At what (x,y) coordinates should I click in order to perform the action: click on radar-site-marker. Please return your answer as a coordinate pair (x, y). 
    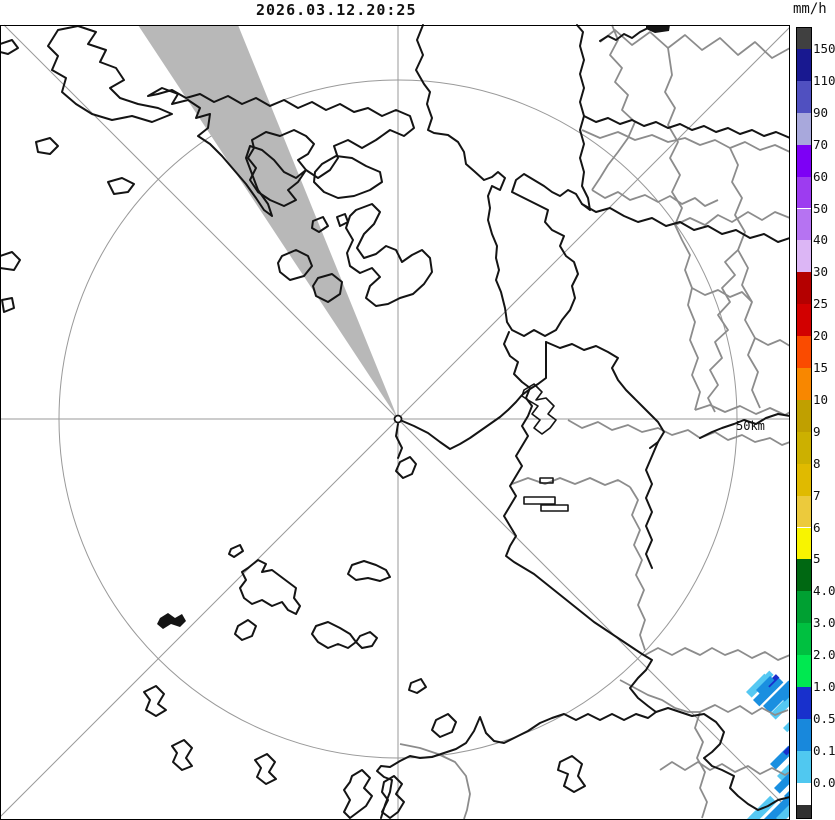
    Looking at the image, I should click on (398, 419).